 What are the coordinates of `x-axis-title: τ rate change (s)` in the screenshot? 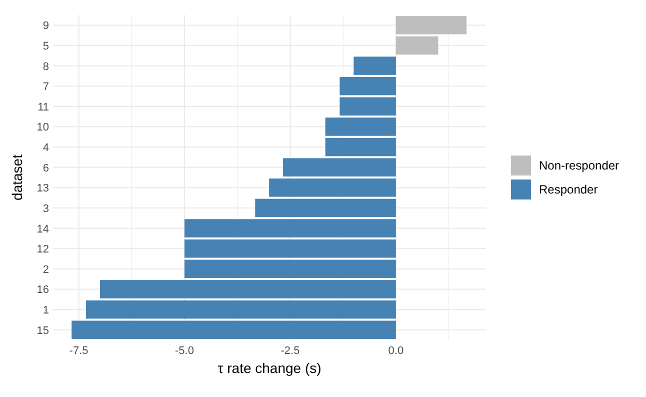 It's located at (270, 368).